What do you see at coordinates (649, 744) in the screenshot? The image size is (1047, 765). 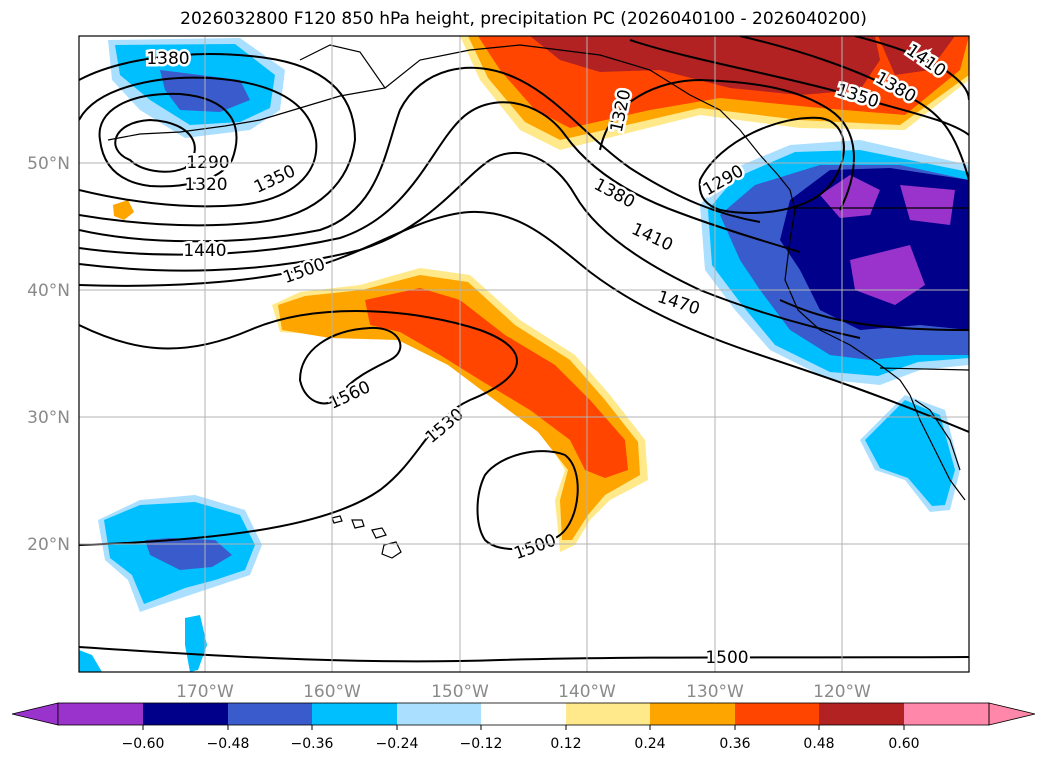 I see `colorbar-tick-label: 0.24` at bounding box center [649, 744].